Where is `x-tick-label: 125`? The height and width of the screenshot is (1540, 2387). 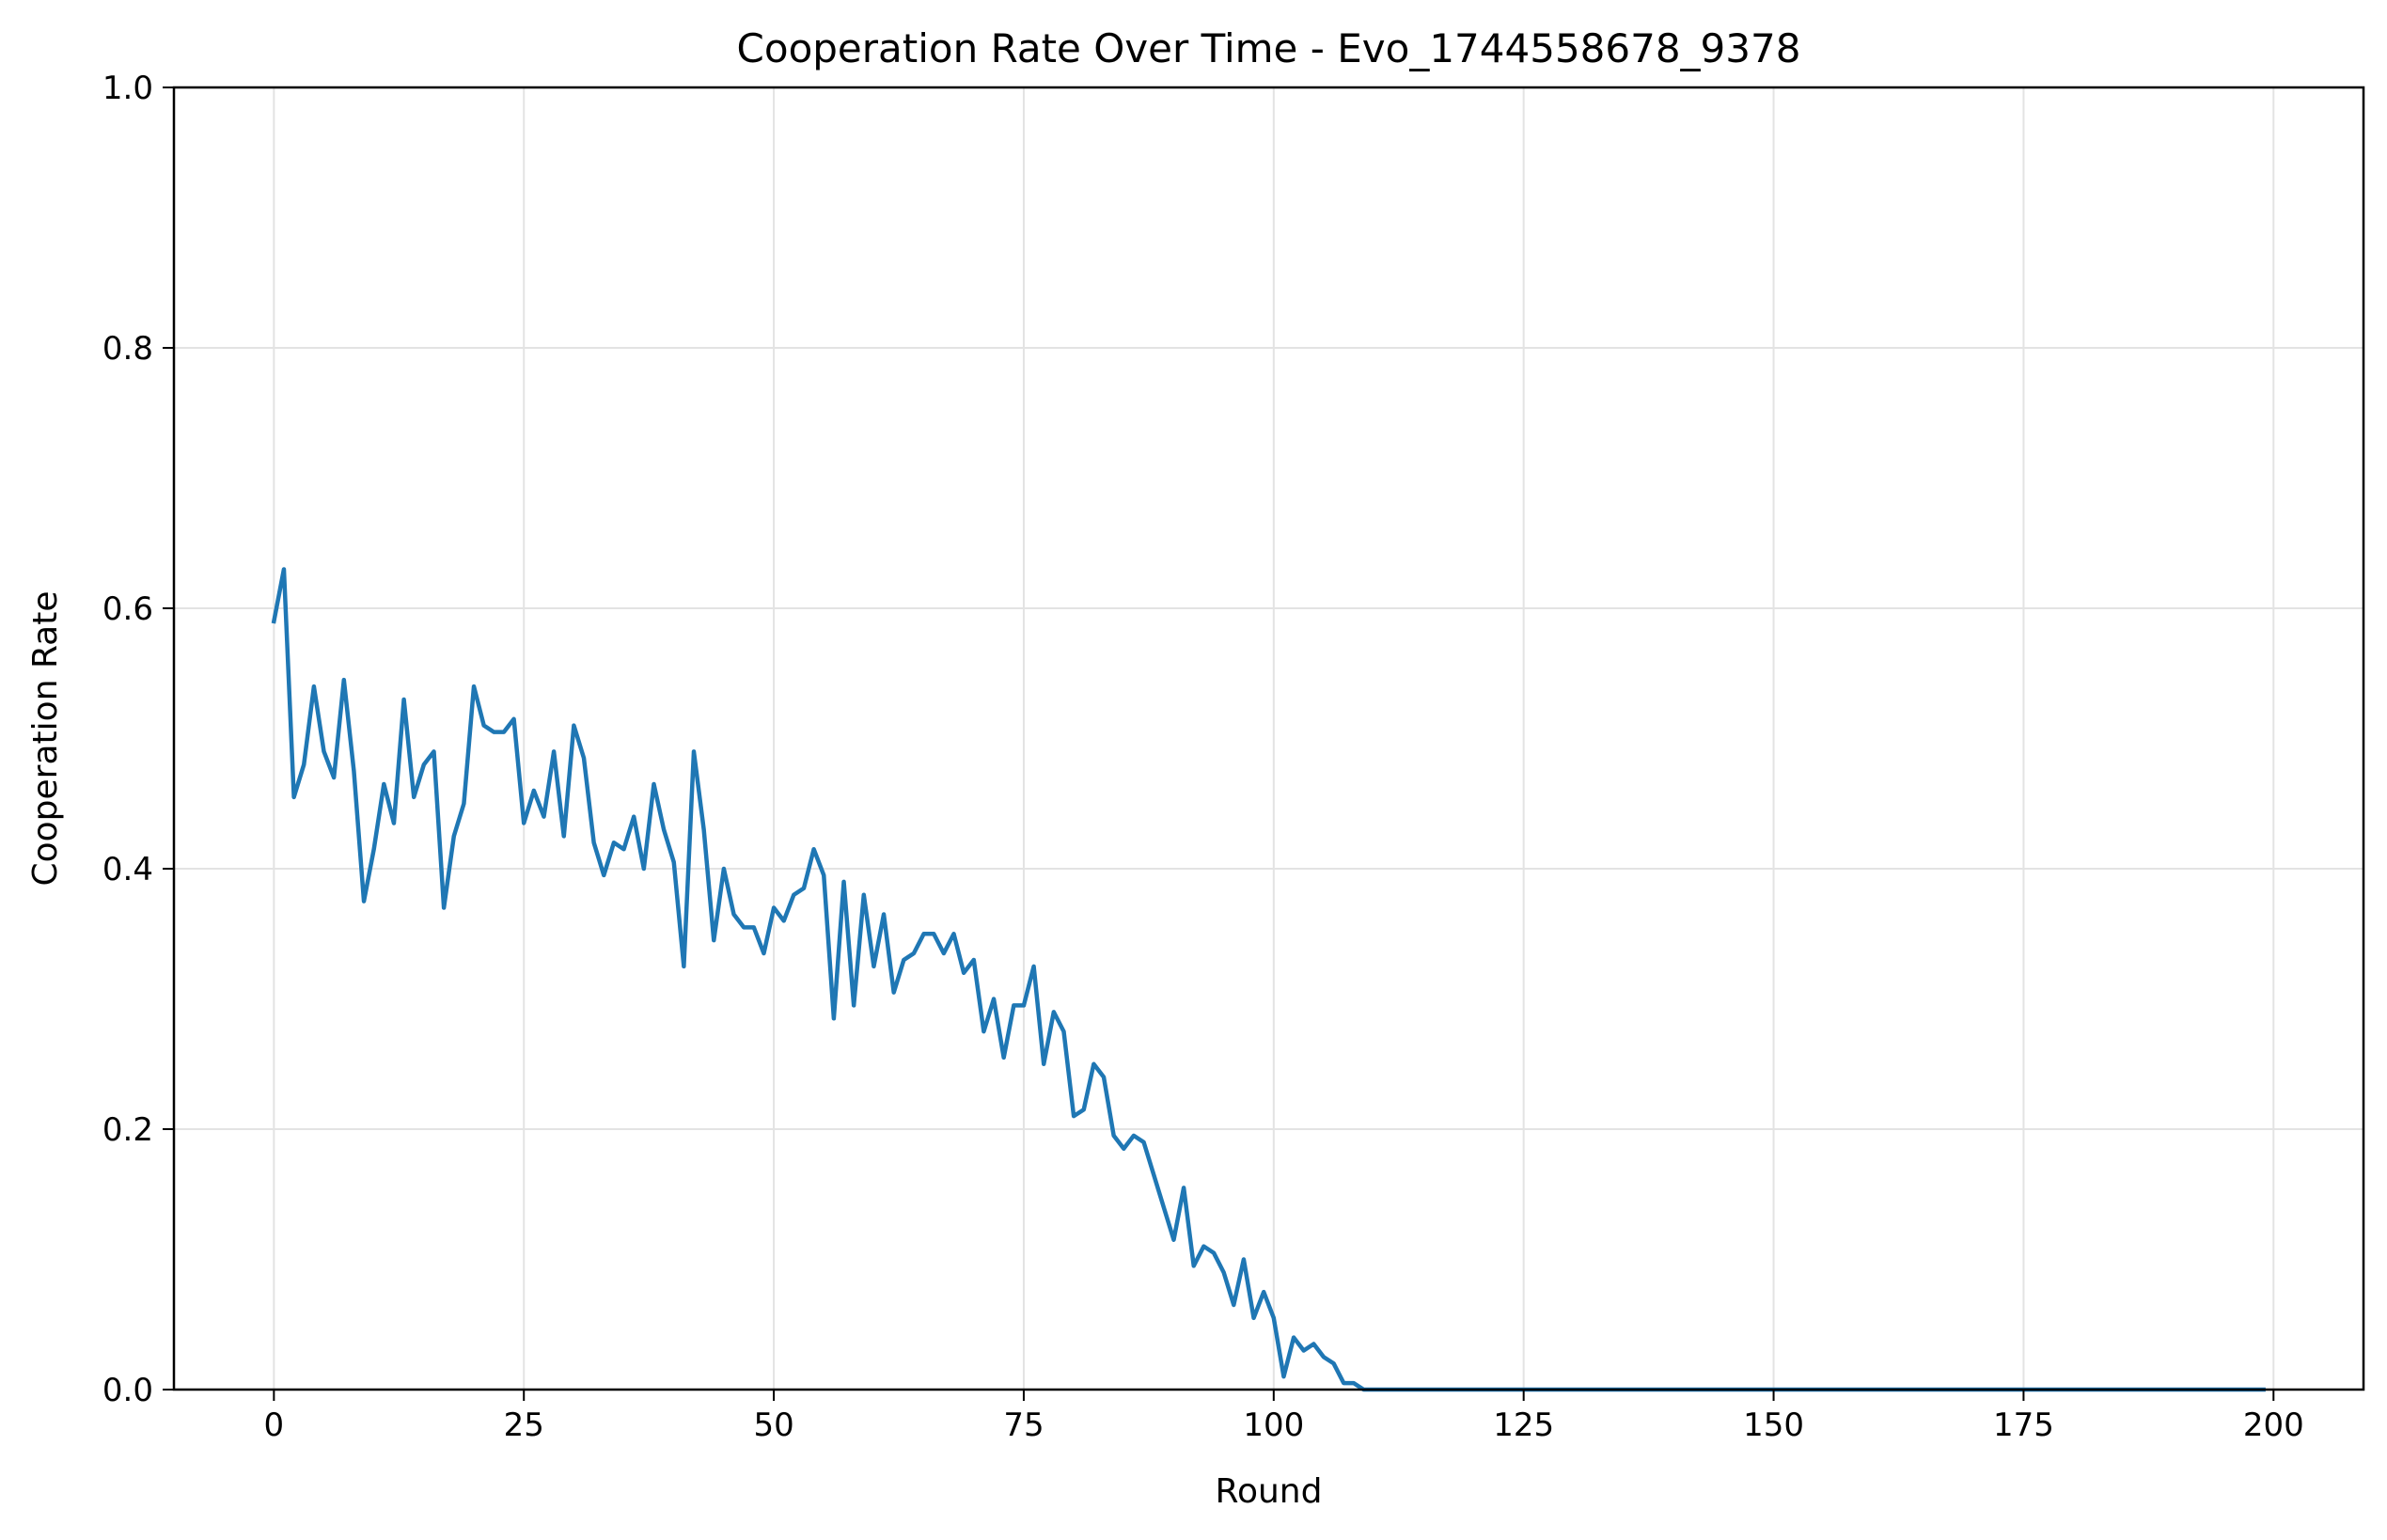 x-tick-label: 125 is located at coordinates (1523, 1425).